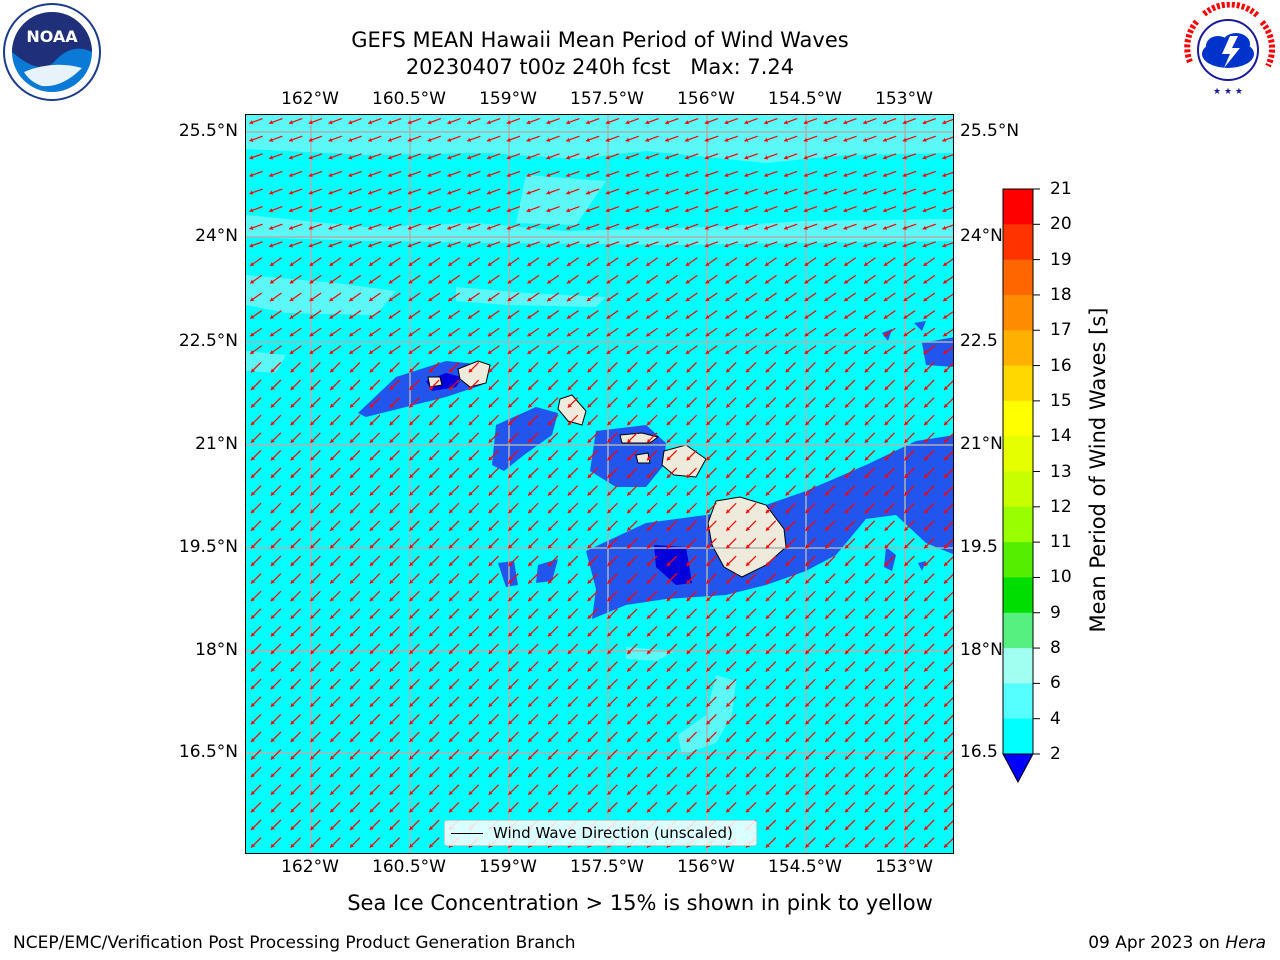 The height and width of the screenshot is (960, 1280). What do you see at coordinates (1055, 718) in the screenshot?
I see `colorbar-tick-label: 4` at bounding box center [1055, 718].